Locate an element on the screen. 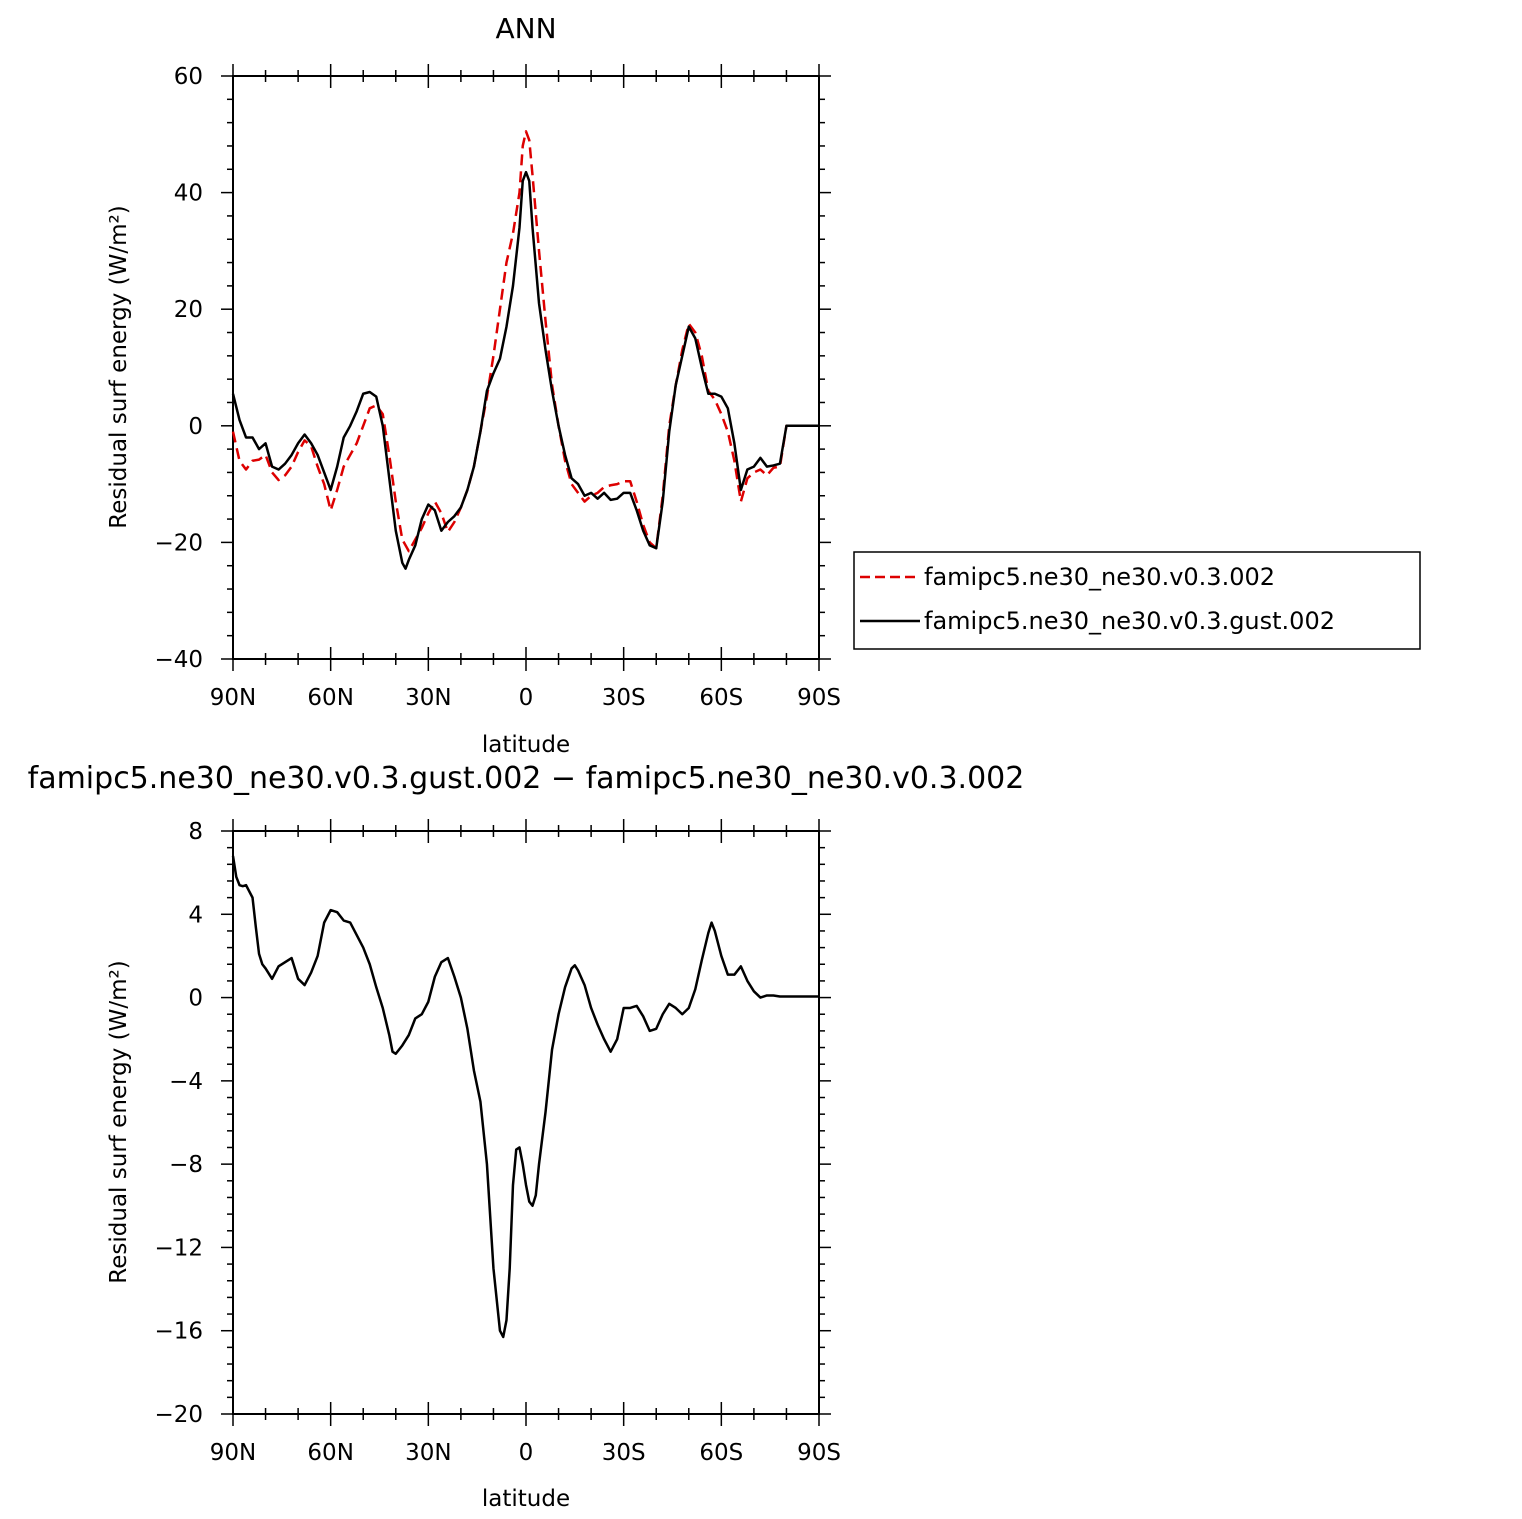  bottom-y-axis-label: Residual surf energy (W/m²) is located at coordinates (119, 1121).